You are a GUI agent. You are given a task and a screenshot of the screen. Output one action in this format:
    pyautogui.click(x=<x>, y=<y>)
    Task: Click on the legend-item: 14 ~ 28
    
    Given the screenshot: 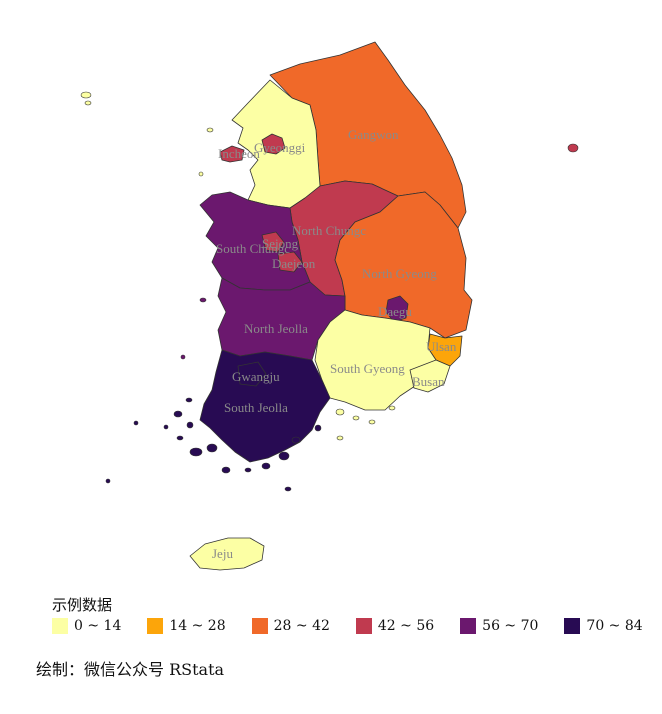 What is the action you would take?
    pyautogui.click(x=186, y=626)
    